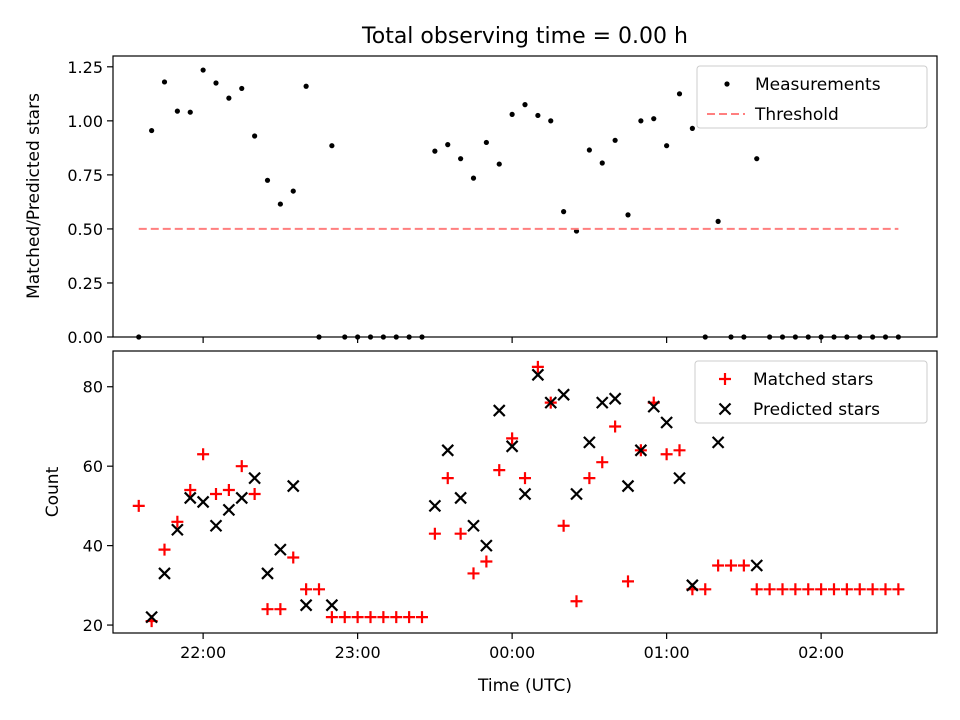 Image resolution: width=960 pixels, height=720 pixels. Describe the element at coordinates (85, 175) in the screenshot. I see `top-y-tick-label: 0.75` at that location.